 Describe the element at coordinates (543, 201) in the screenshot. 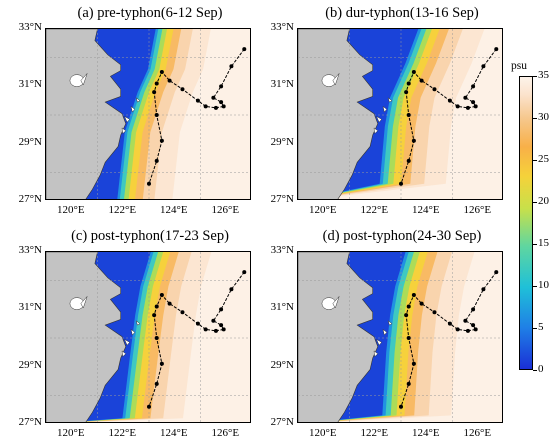

I see `colorbar-tick-label: 20` at that location.